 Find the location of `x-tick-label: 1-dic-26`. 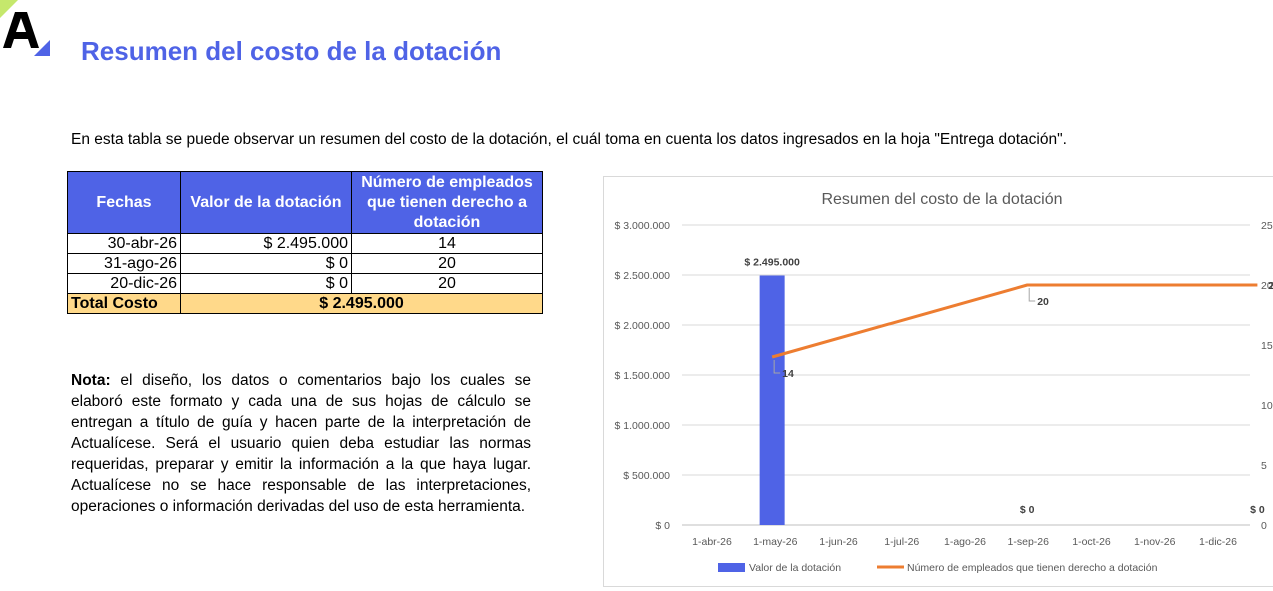

x-tick-label: 1-dic-26 is located at coordinates (1218, 542).